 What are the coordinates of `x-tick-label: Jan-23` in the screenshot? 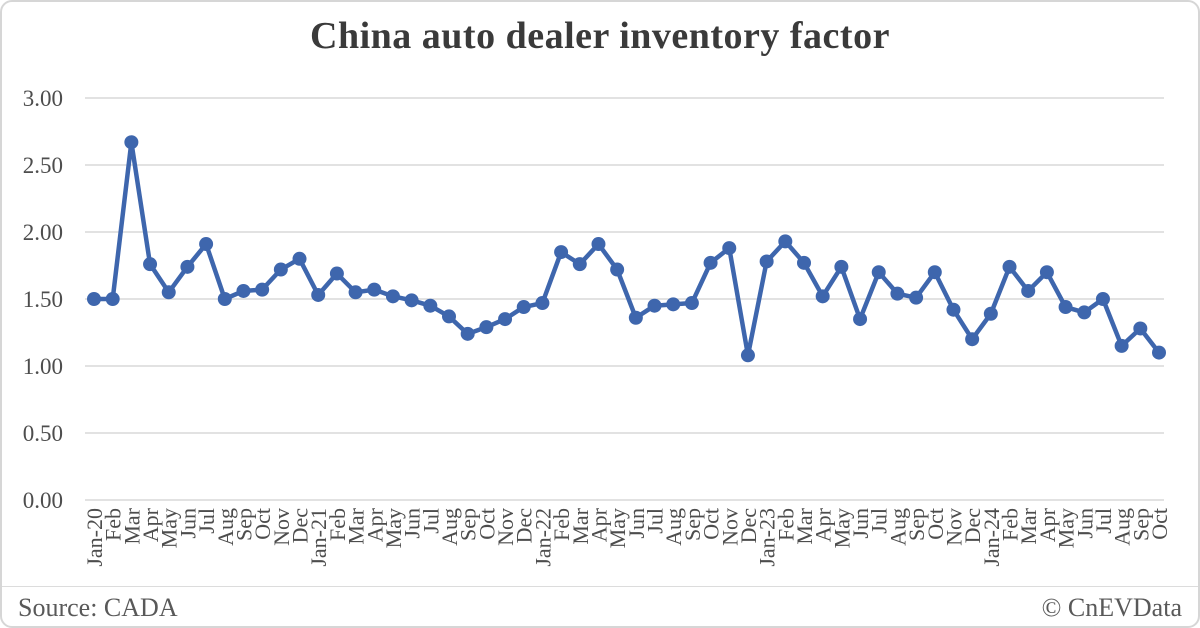 It's located at (767, 537).